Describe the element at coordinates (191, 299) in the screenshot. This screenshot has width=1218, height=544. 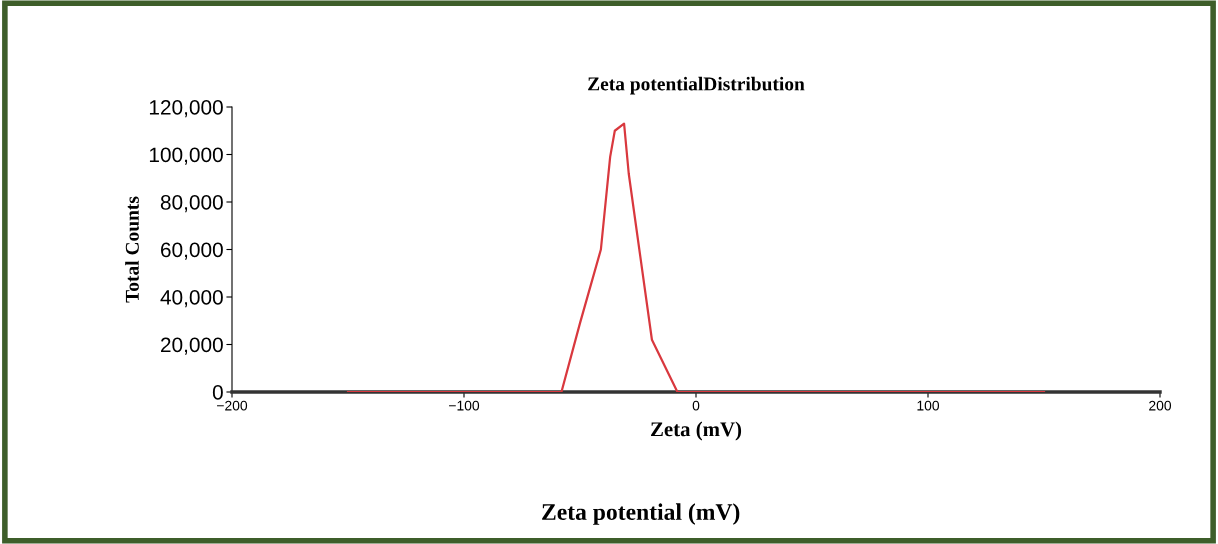
I see `y-tick-label: 40,000` at that location.